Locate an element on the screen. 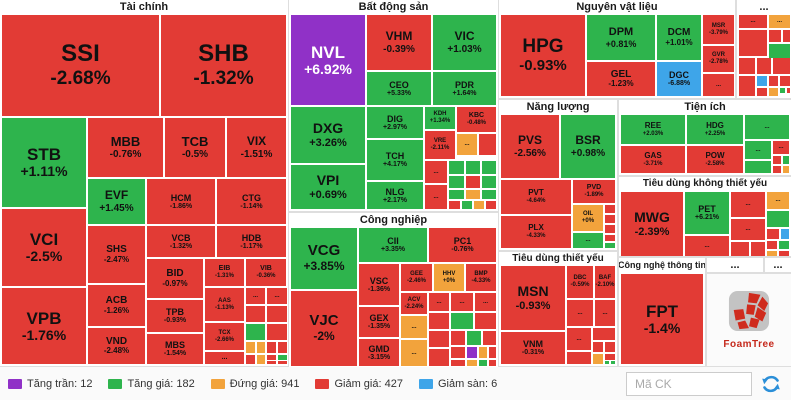 The height and width of the screenshot is (400, 791). stock-tile-VCI: VCI -2.5% is located at coordinates (44, 247).